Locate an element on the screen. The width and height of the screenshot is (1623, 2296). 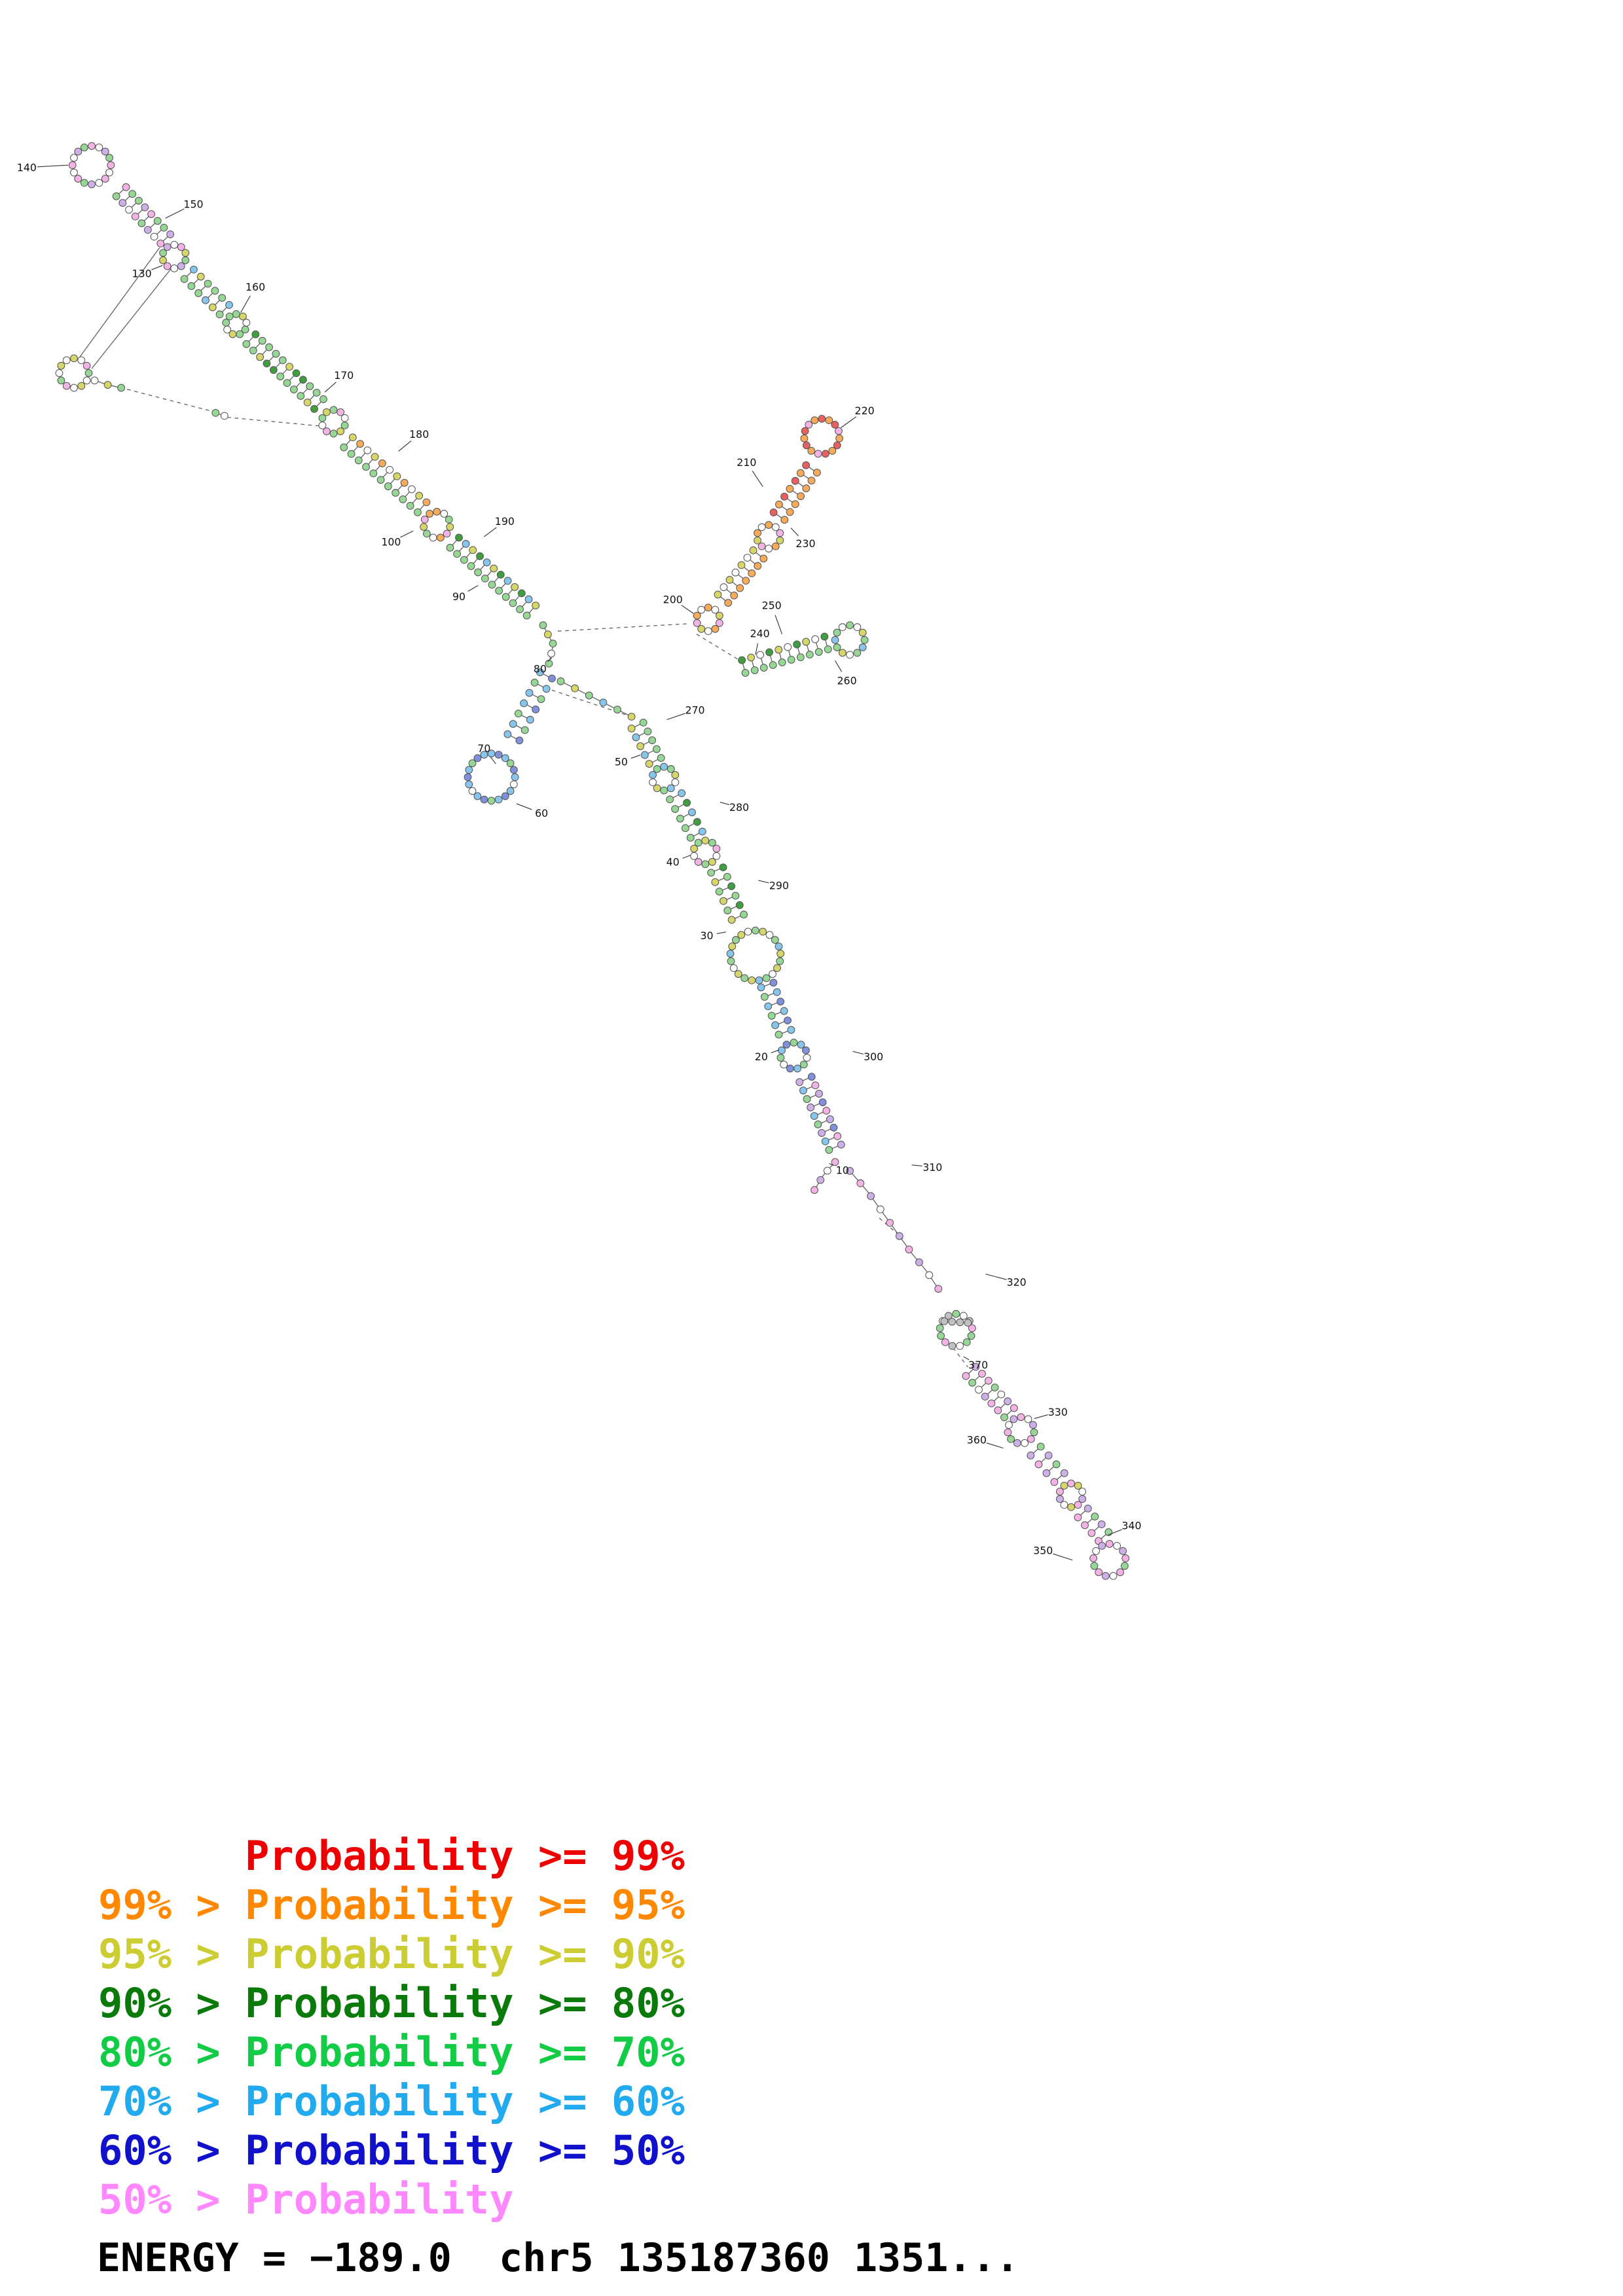
position-label: 220 is located at coordinates (865, 410).